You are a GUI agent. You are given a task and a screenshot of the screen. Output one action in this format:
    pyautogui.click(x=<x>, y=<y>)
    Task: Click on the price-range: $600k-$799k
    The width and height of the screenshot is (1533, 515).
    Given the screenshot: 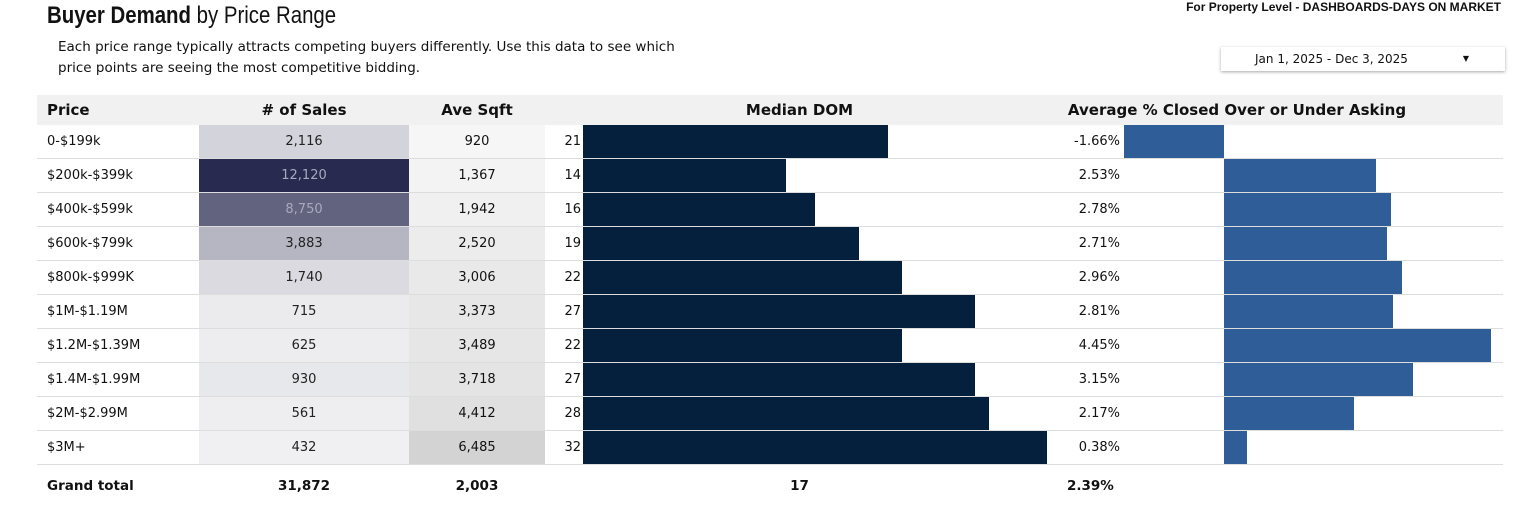 What is the action you would take?
    pyautogui.click(x=90, y=243)
    